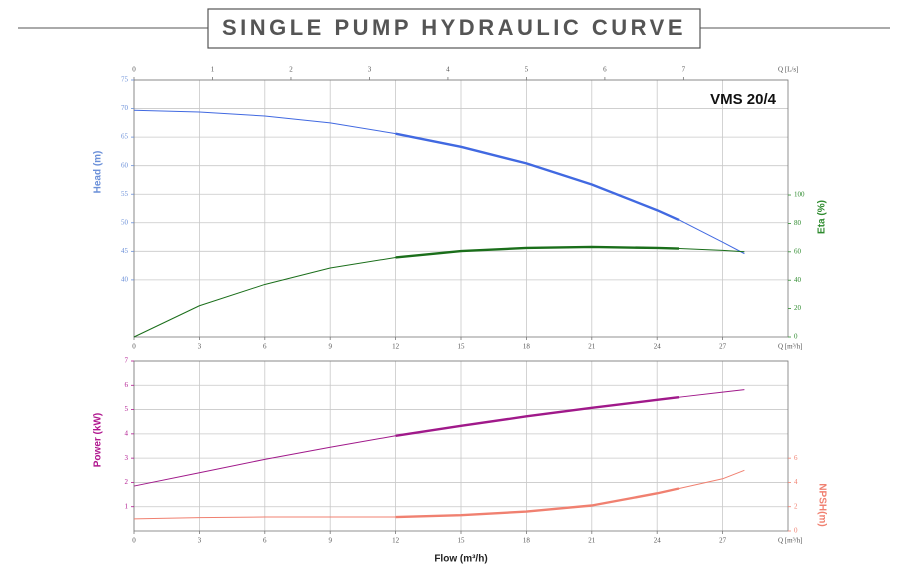 Image resolution: width=908 pixels, height=571 pixels. Describe the element at coordinates (127, 482) in the screenshot. I see `y-tick-label: 2` at that location.